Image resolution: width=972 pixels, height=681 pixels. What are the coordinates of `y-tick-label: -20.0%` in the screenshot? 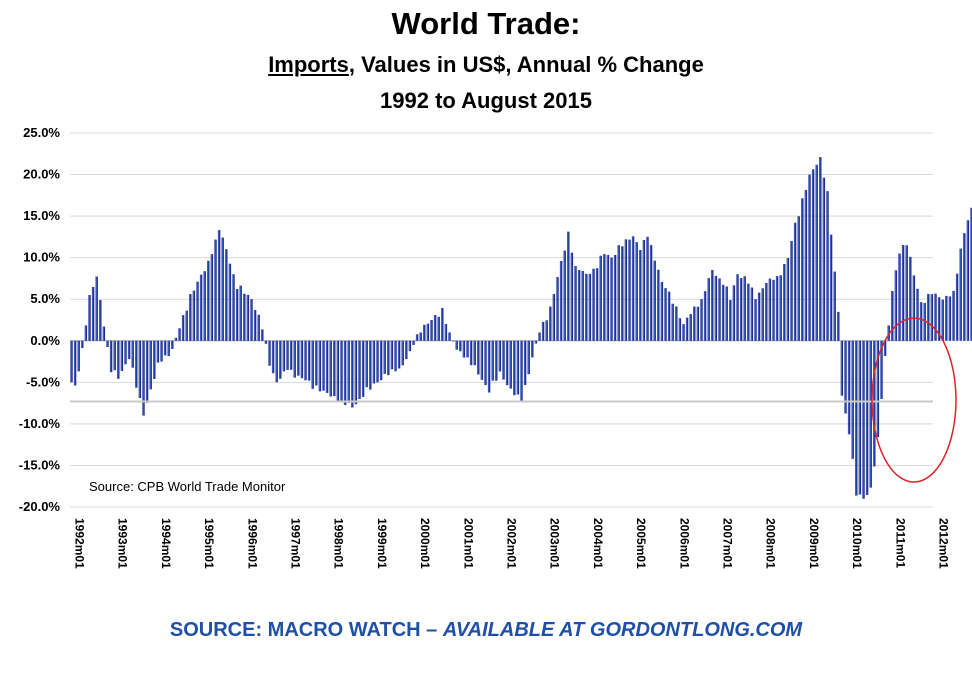 It's located at (40, 506).